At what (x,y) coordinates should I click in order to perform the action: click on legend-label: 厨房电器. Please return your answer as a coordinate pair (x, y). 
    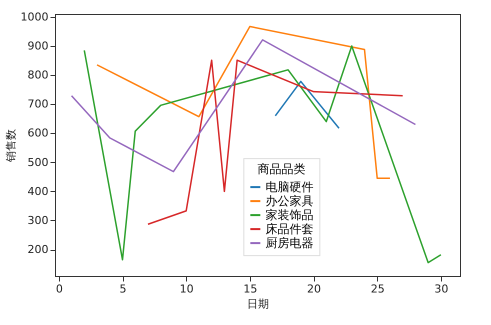
    Looking at the image, I should click on (289, 243).